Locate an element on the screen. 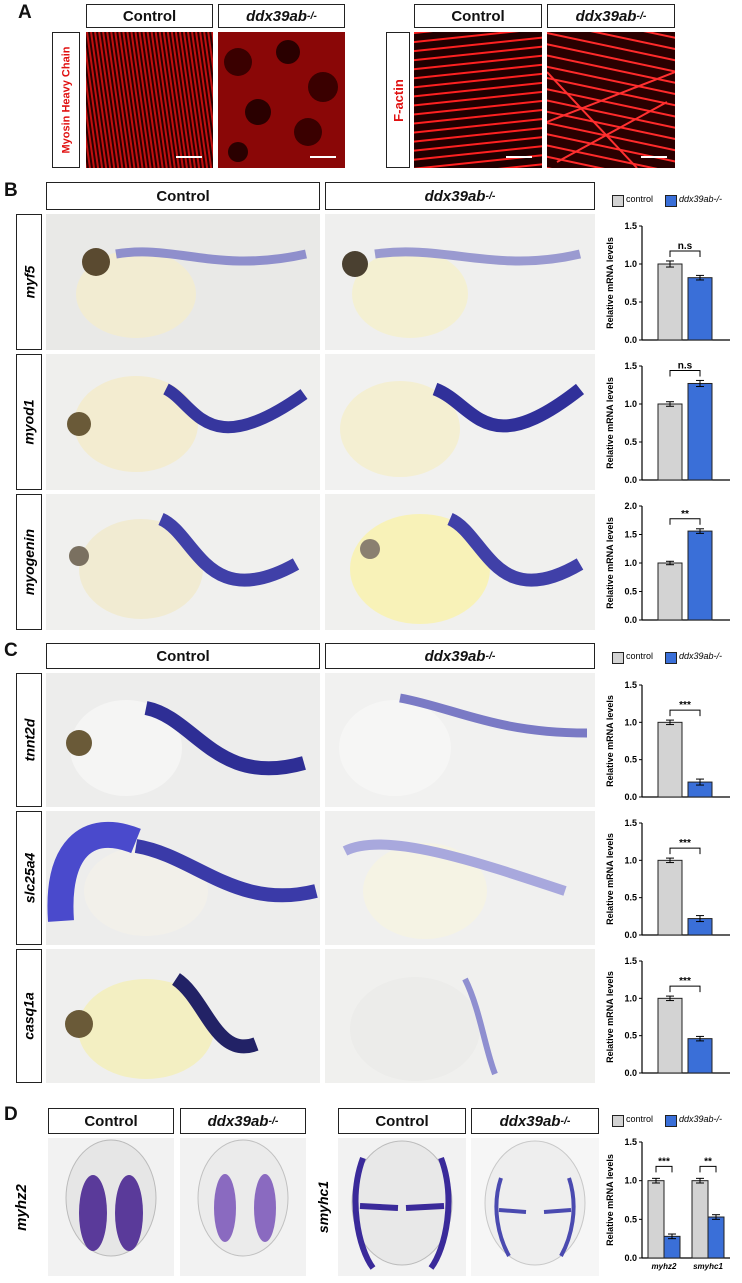  section-myhz2-control is located at coordinates (111, 1207).